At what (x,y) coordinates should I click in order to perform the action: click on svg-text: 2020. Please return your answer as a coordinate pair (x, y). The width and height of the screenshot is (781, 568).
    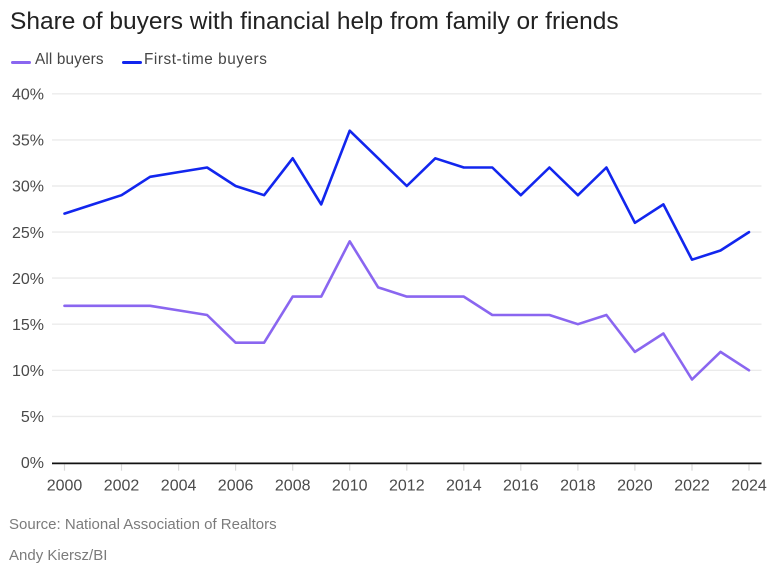
    Looking at the image, I should click on (635, 485).